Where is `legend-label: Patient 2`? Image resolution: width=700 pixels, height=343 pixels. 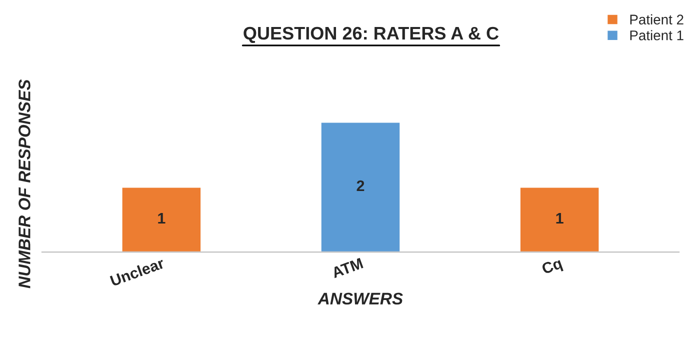
legend-label: Patient 2 is located at coordinates (657, 19).